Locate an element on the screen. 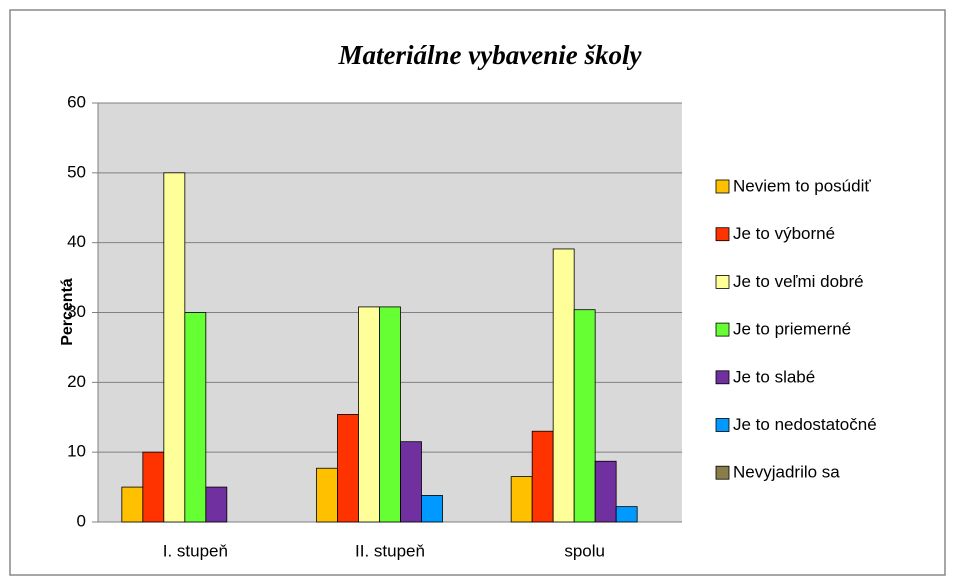  x-tick-label: I. stupeň is located at coordinates (195, 550).